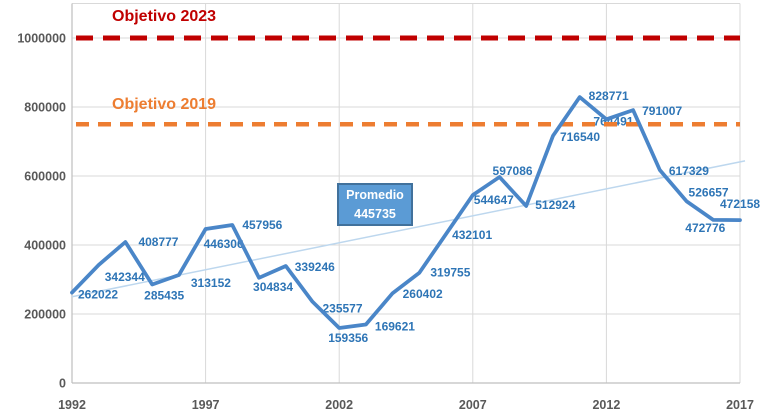  I want to click on x-tick-label: 2017, so click(740, 405).